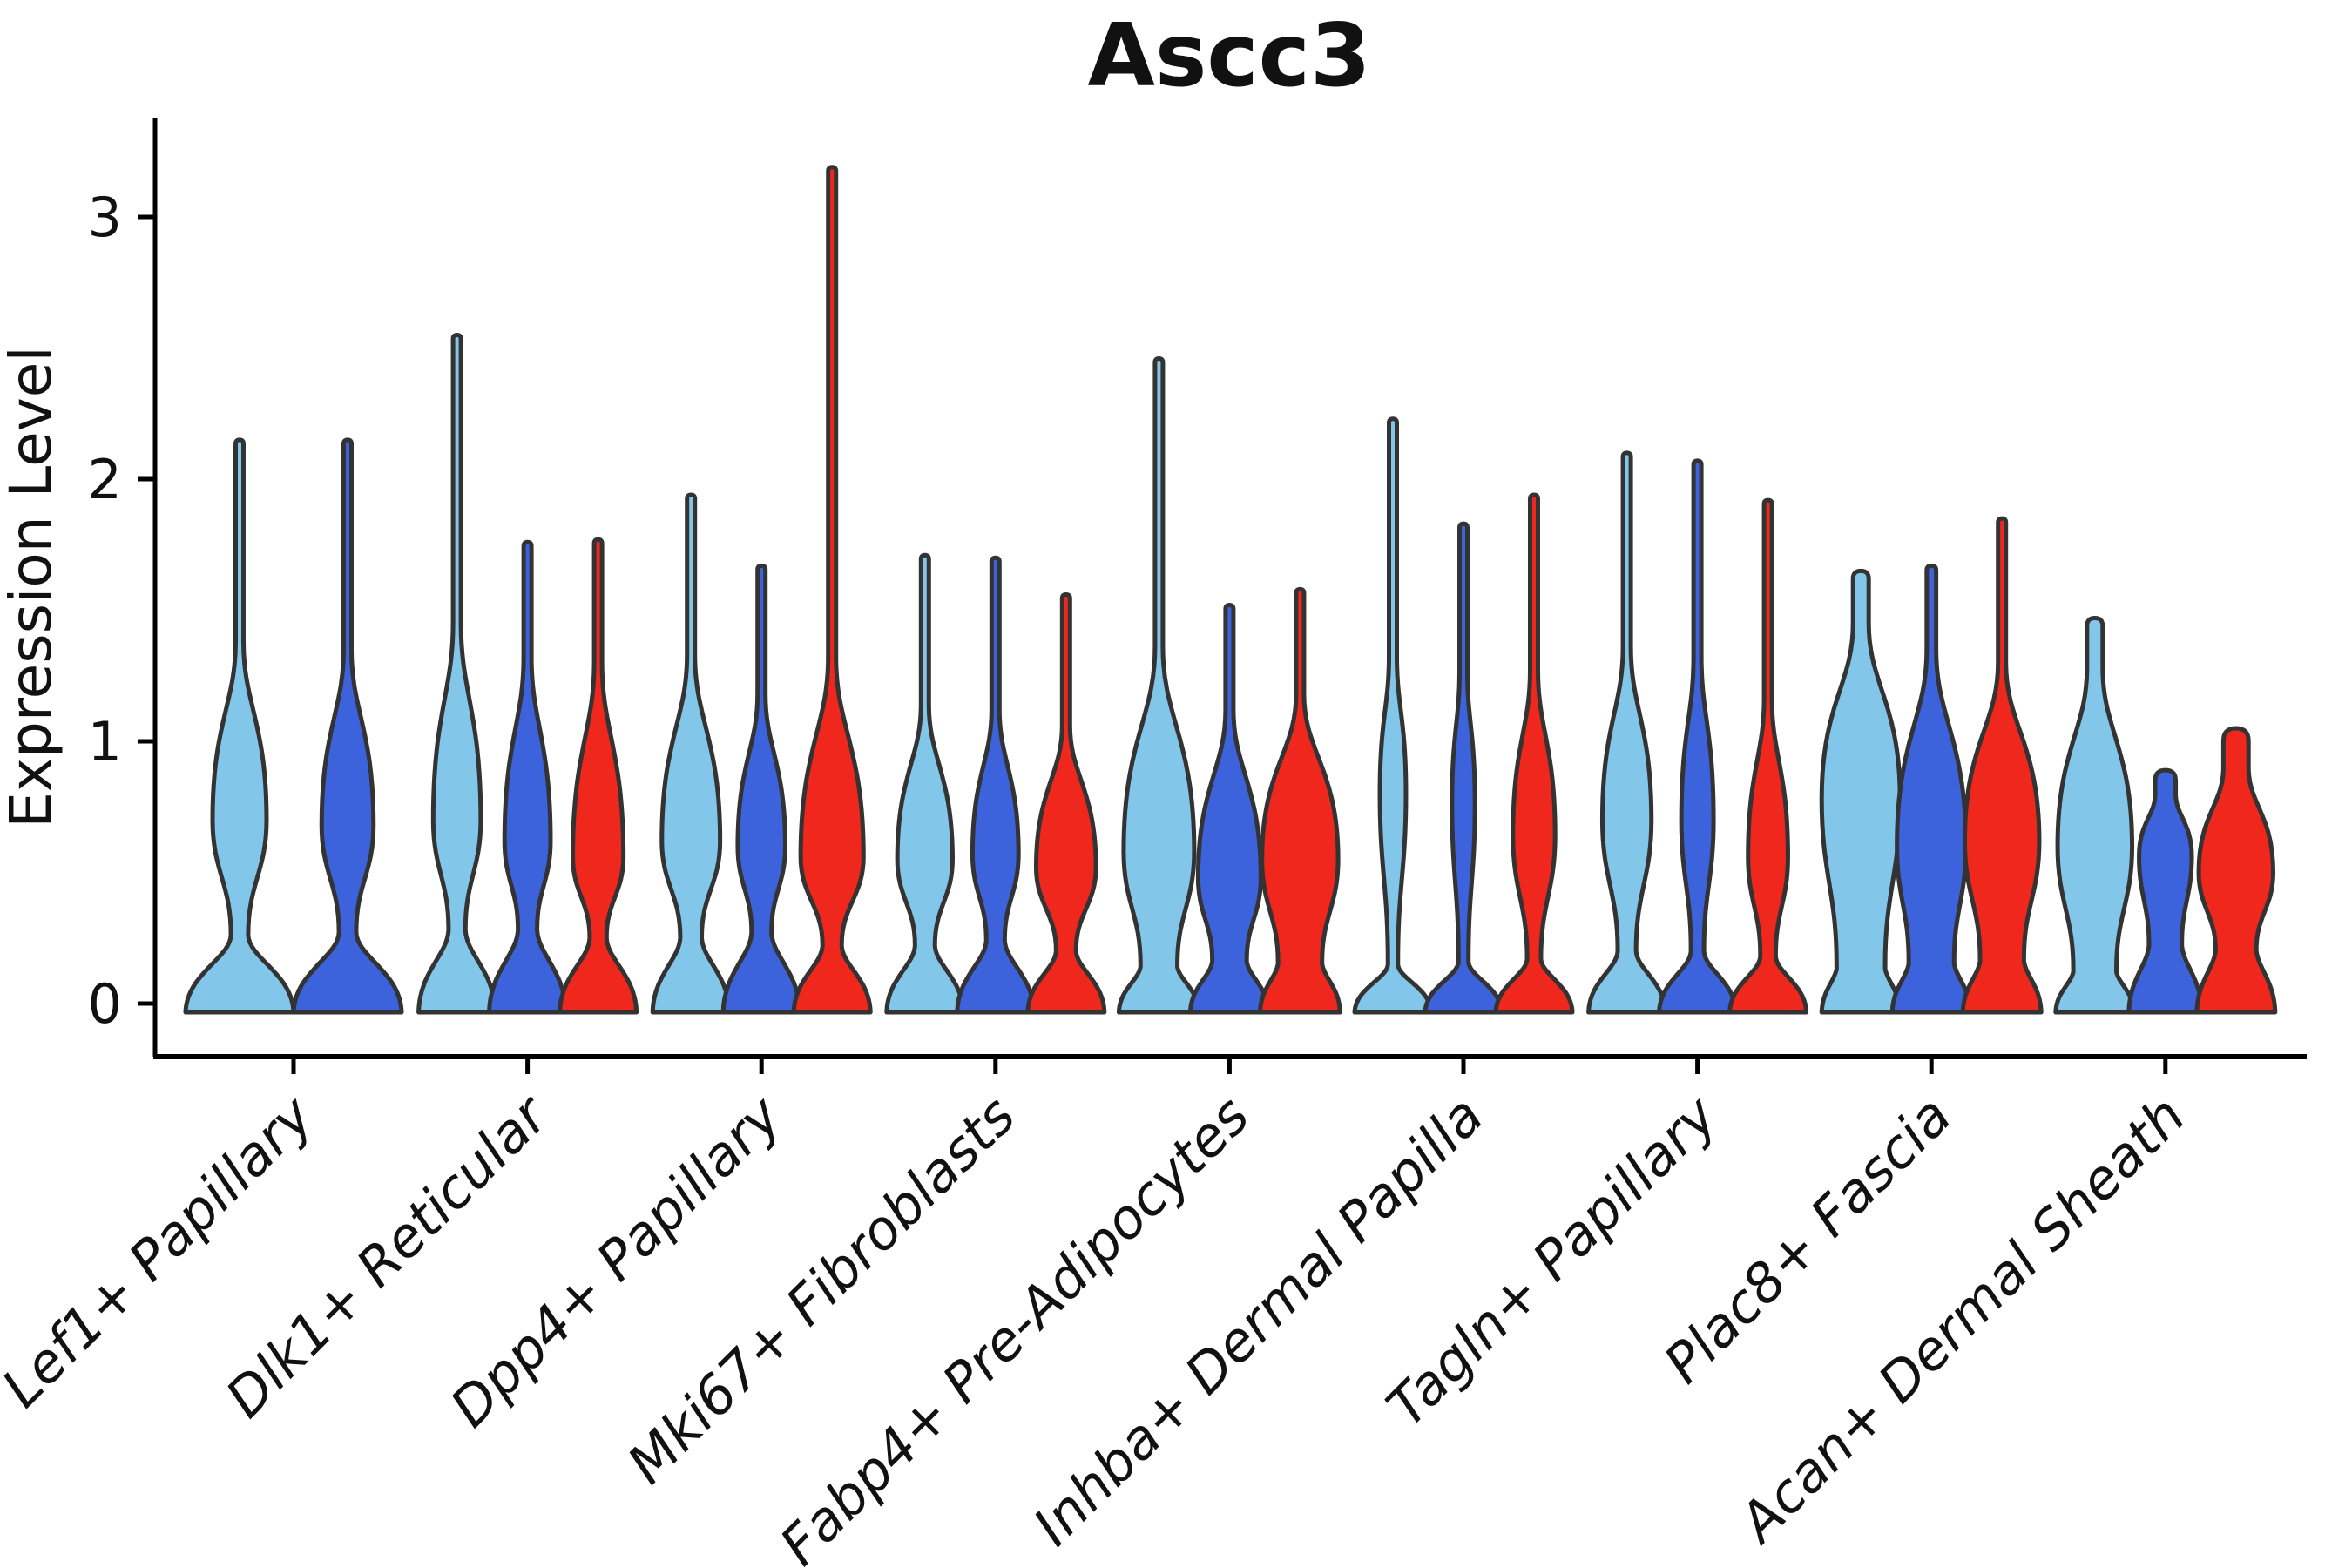 This screenshot has width=2352, height=1568. Describe the element at coordinates (105, 1004) in the screenshot. I see `y-tick-label: 0` at that location.